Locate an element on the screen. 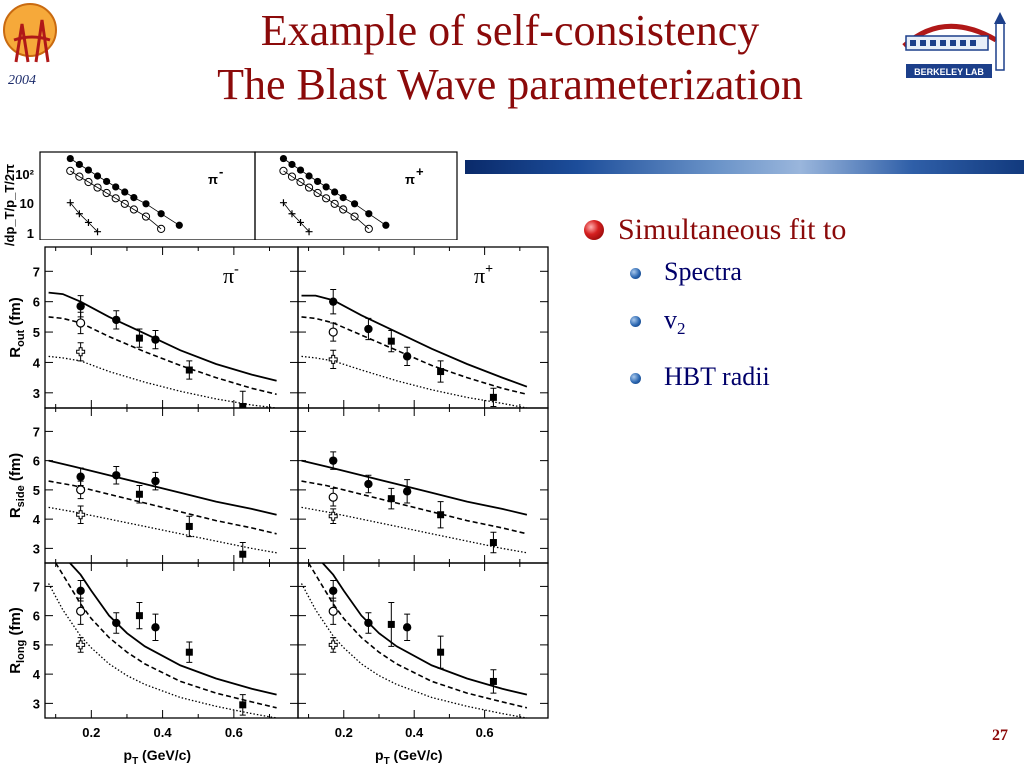  bullet-spectra: Spectra is located at coordinates (715, 272).